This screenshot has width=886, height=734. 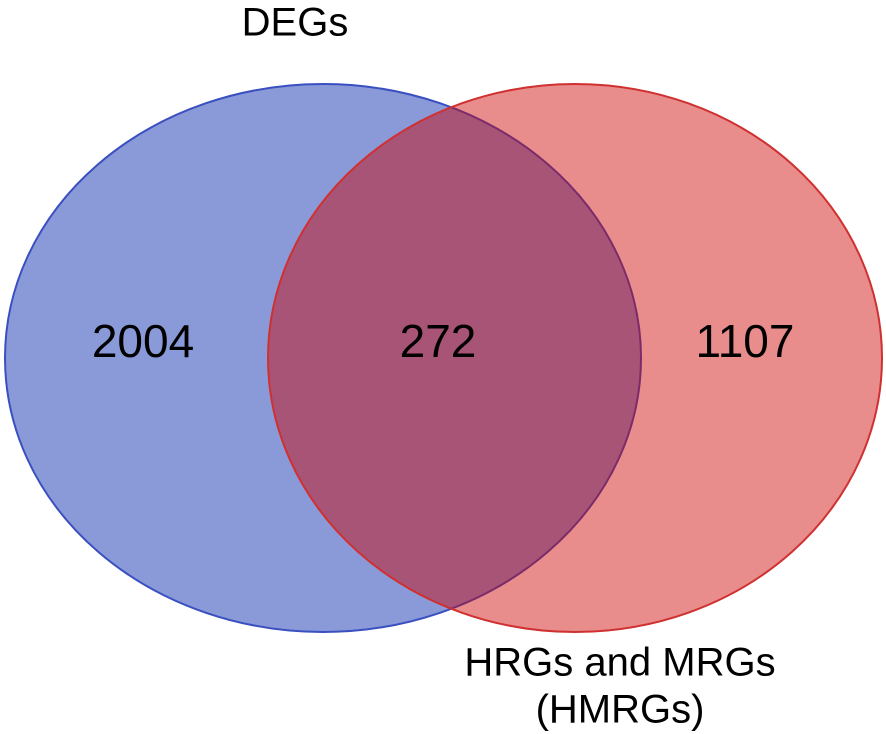 What do you see at coordinates (438, 341) in the screenshot?
I see `intersection-count: 272` at bounding box center [438, 341].